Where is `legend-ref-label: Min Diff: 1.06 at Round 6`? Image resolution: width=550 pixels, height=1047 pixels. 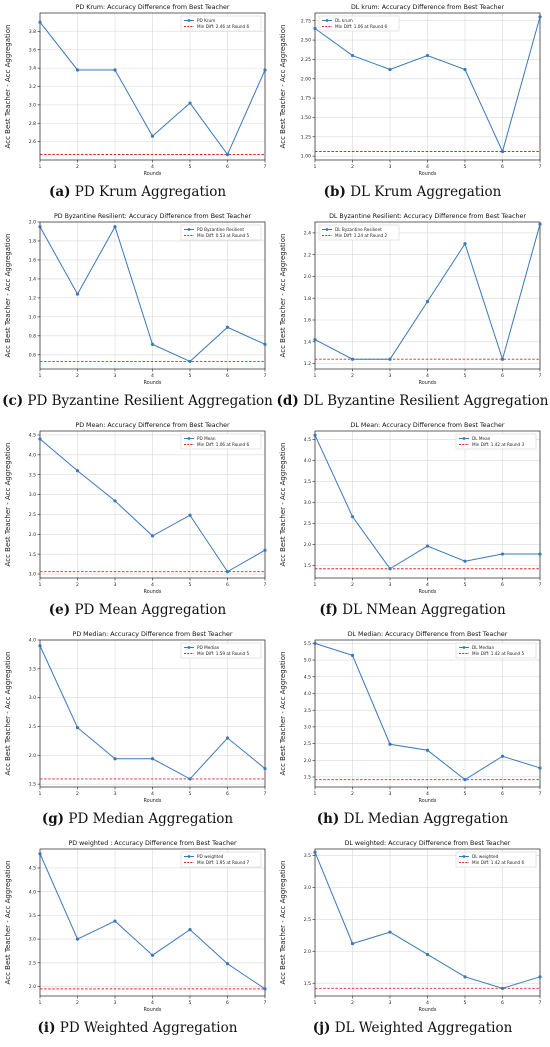
legend-ref-label: Min Diff: 1.06 at Round 6 is located at coordinates (223, 444).